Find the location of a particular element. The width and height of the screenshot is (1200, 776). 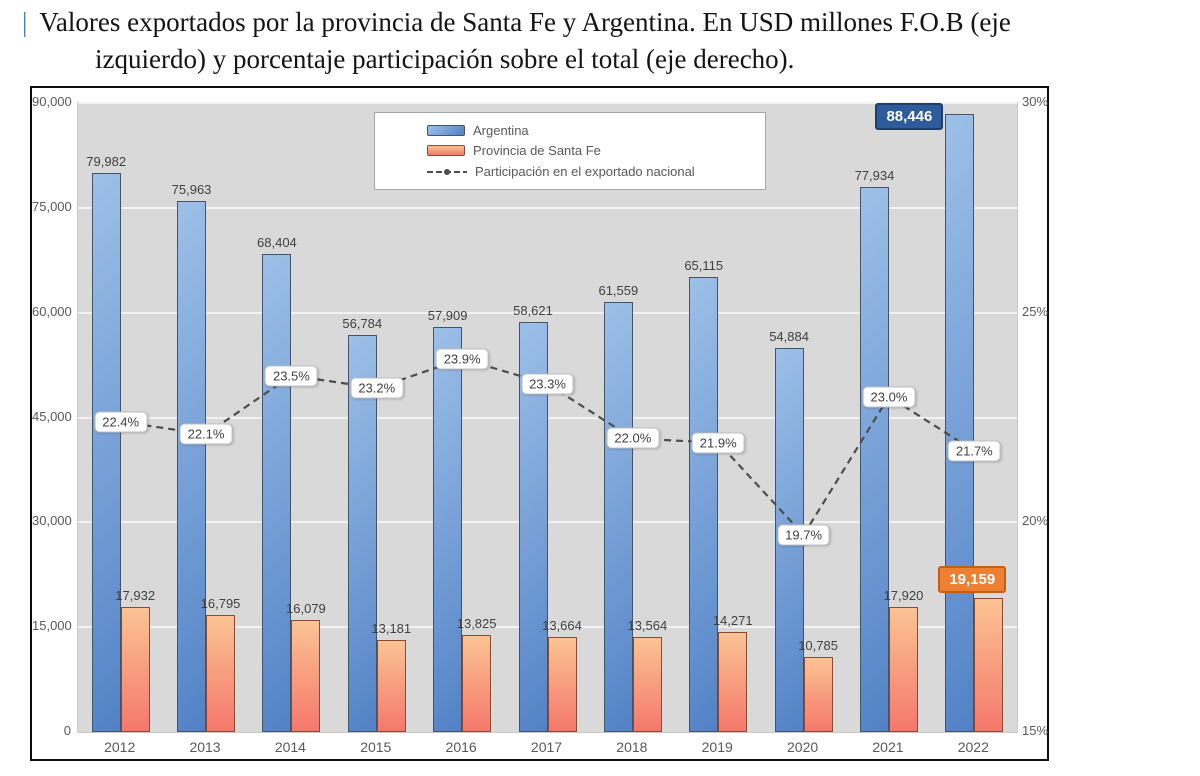

argentina-bar-2018 is located at coordinates (618, 516).